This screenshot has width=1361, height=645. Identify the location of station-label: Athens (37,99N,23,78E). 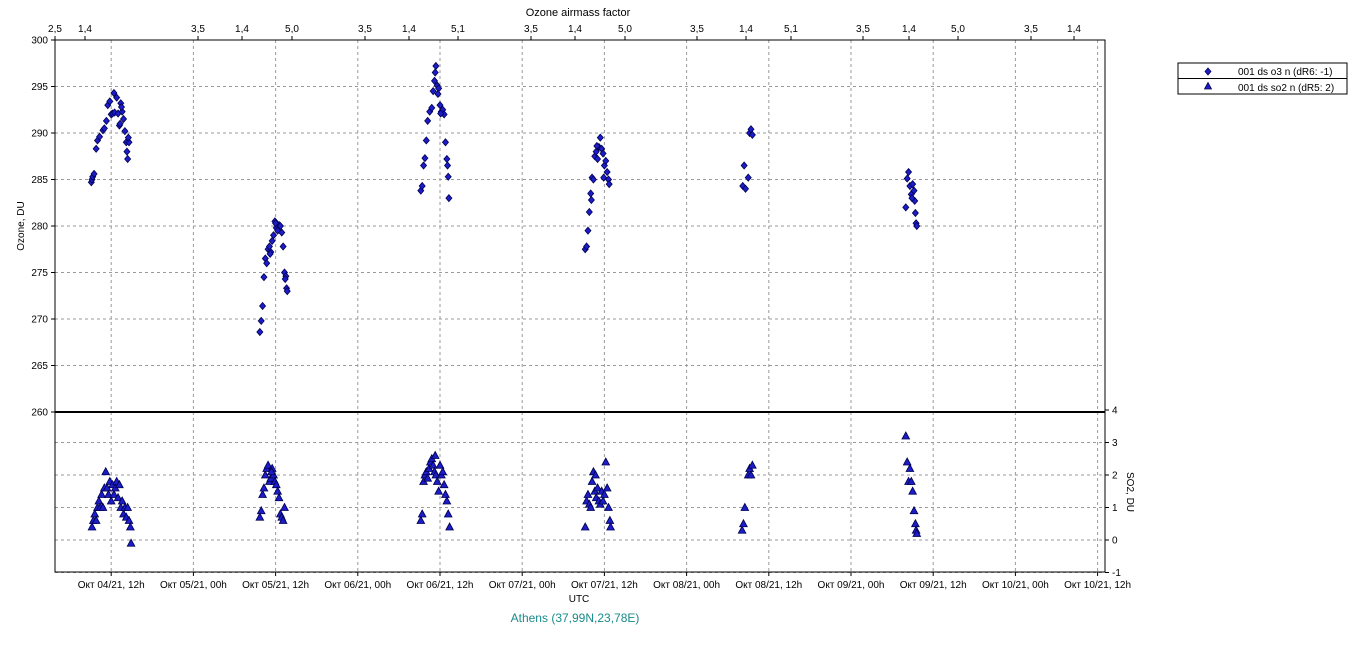
(575, 618).